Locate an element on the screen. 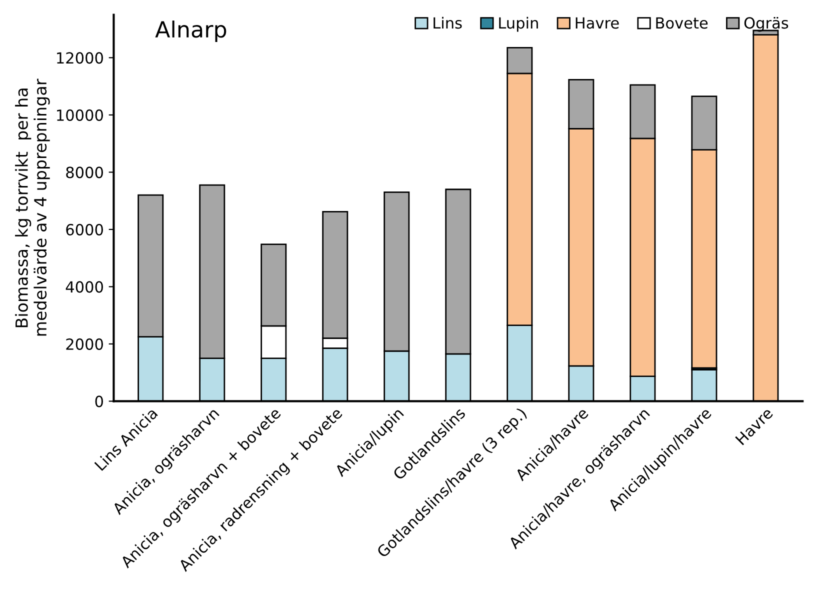  legend-label: Bovete is located at coordinates (682, 23).